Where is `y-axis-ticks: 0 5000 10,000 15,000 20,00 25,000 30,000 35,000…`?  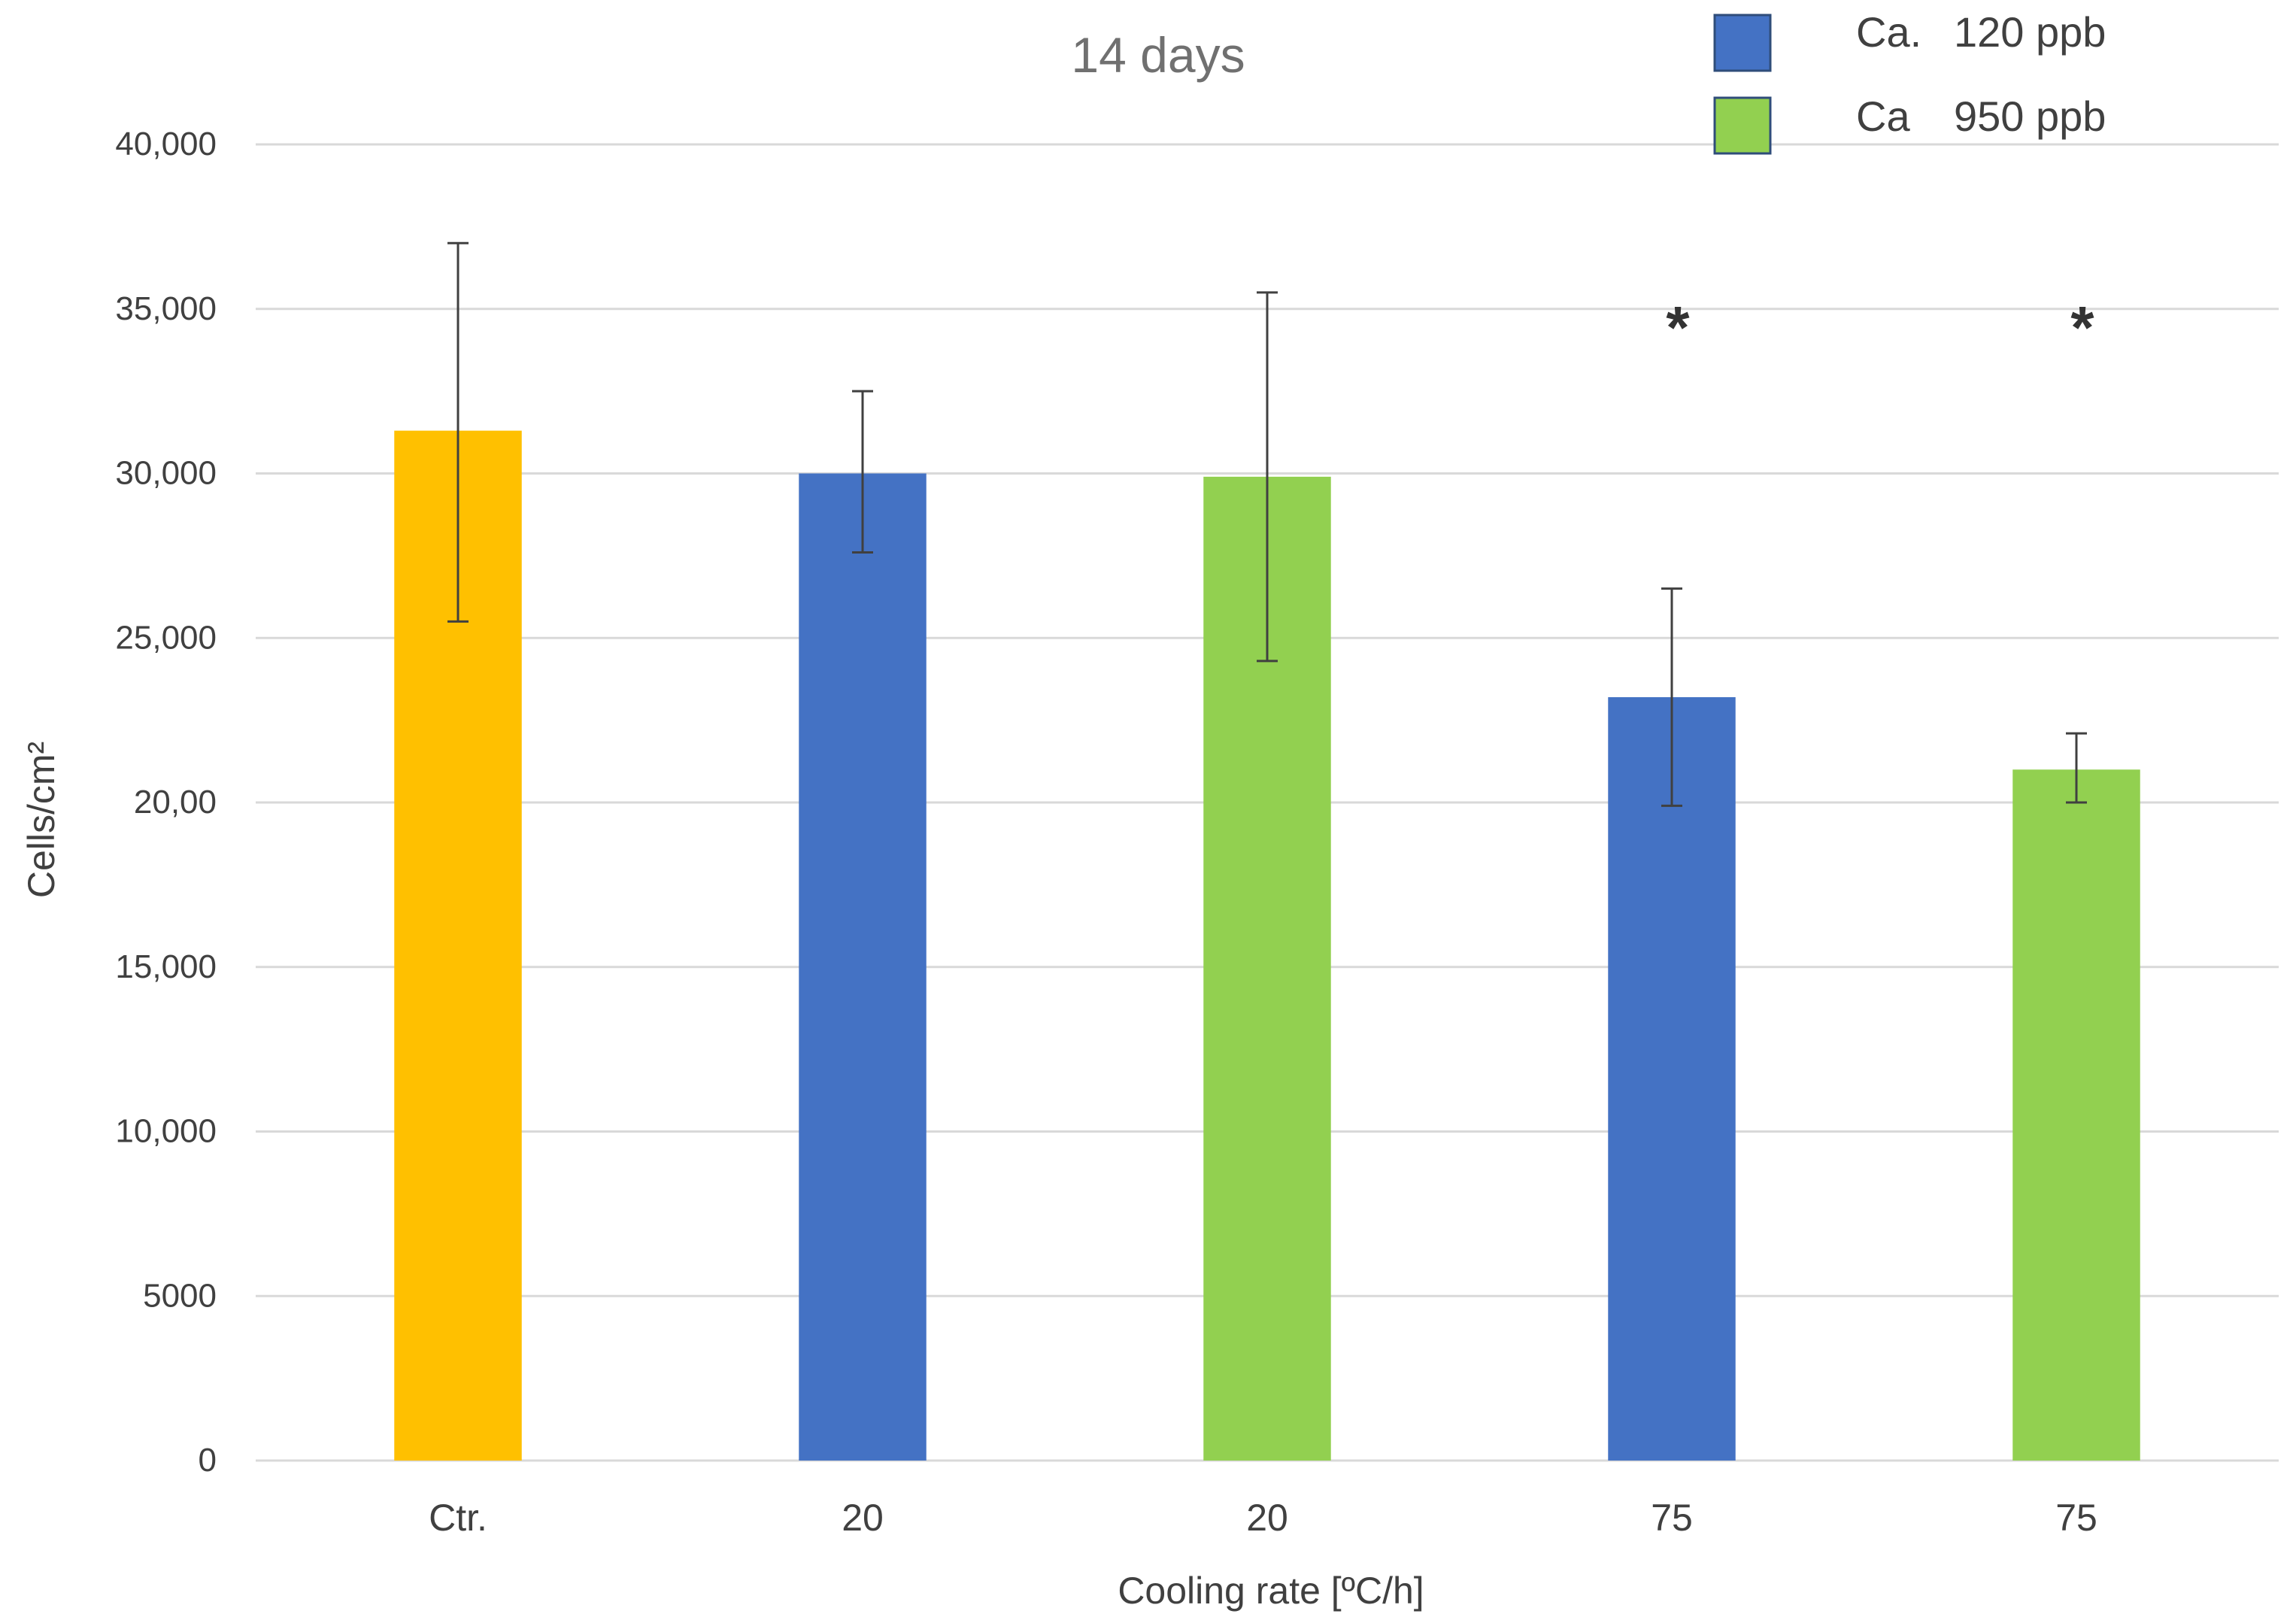 y-axis-ticks: 0 5000 10,000 15,000 20,00 25,000 30,000 35,000… is located at coordinates (166, 802).